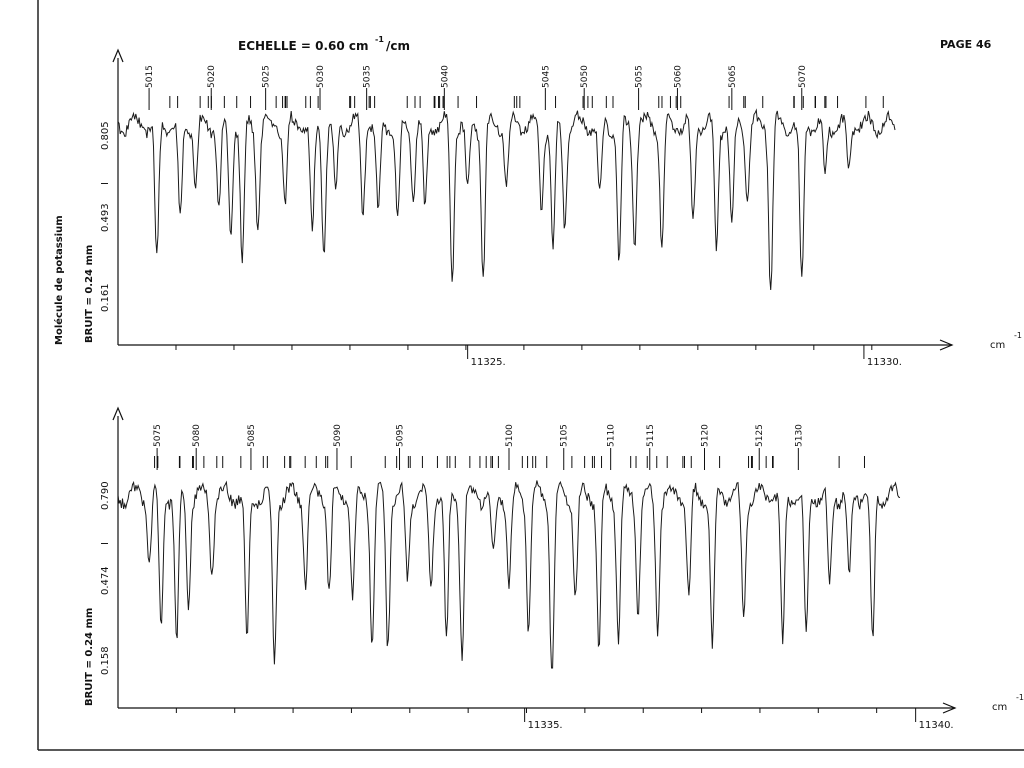 Image resolution: width=1024 pixels, height=768 pixels. I want to click on line-number-label: 5075, so click(158, 435).